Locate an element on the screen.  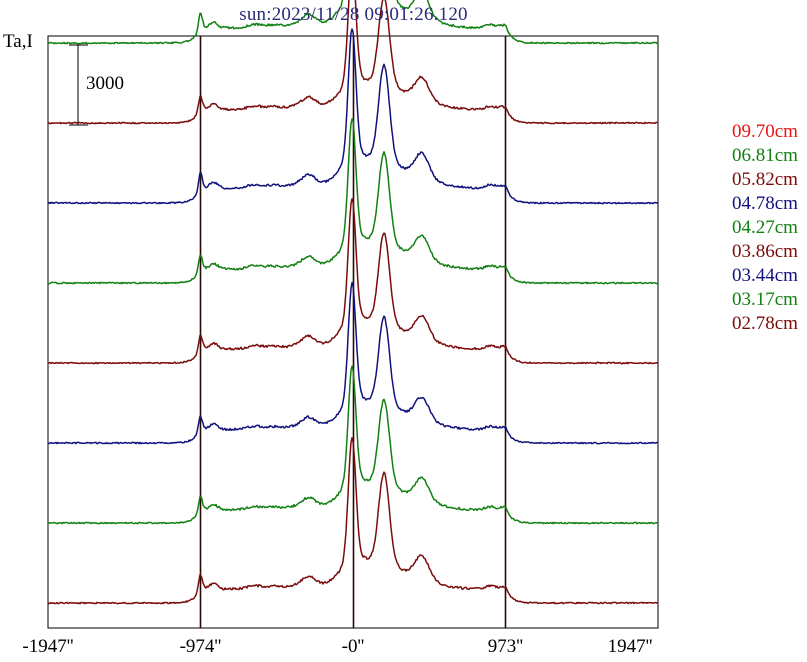
x-tick-label: -0'' is located at coordinates (353, 646).